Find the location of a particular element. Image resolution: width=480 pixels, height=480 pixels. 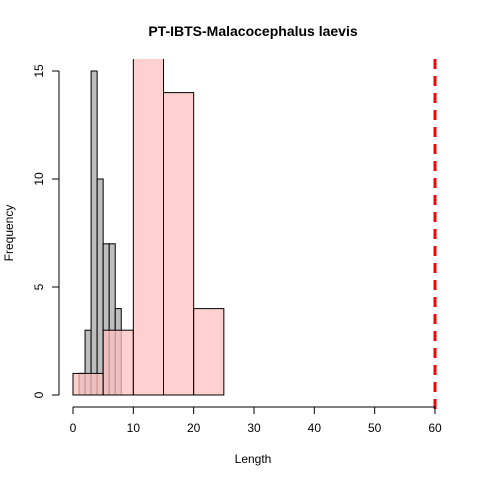

x-tick-label-30: 30 is located at coordinates (254, 428).